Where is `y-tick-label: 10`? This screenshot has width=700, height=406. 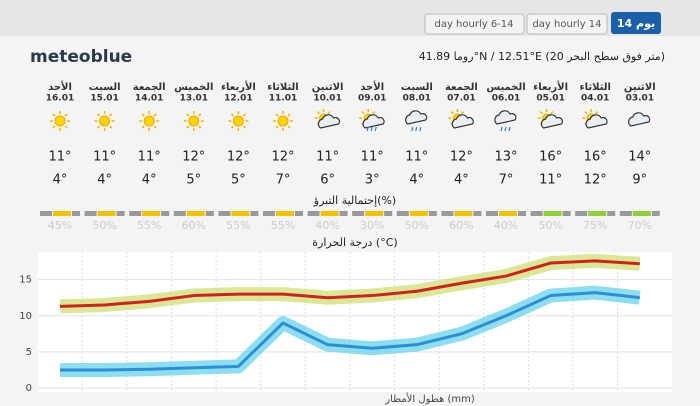
y-tick-label: 10 is located at coordinates (25, 316).